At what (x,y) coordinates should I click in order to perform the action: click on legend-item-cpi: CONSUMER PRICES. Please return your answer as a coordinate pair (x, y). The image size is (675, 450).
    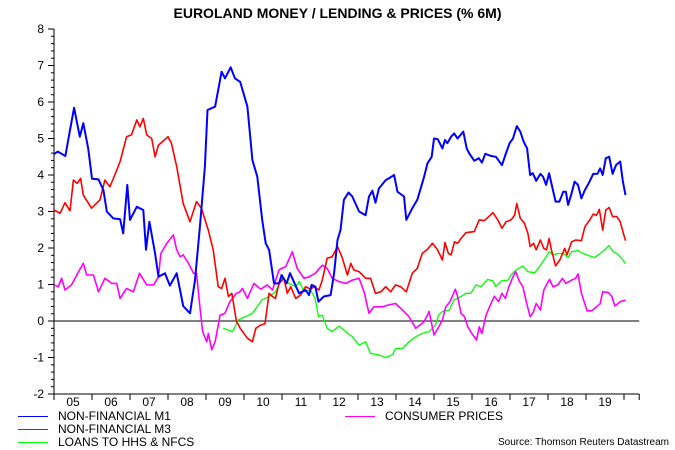
    Looking at the image, I should click on (424, 416).